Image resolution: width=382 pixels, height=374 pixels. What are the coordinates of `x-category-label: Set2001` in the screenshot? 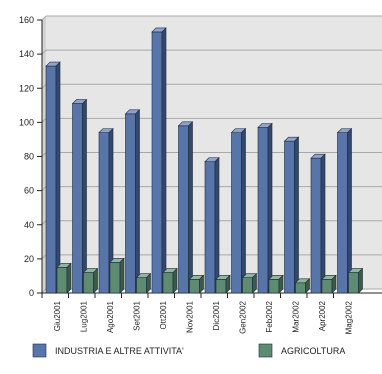 It's located at (137, 315).